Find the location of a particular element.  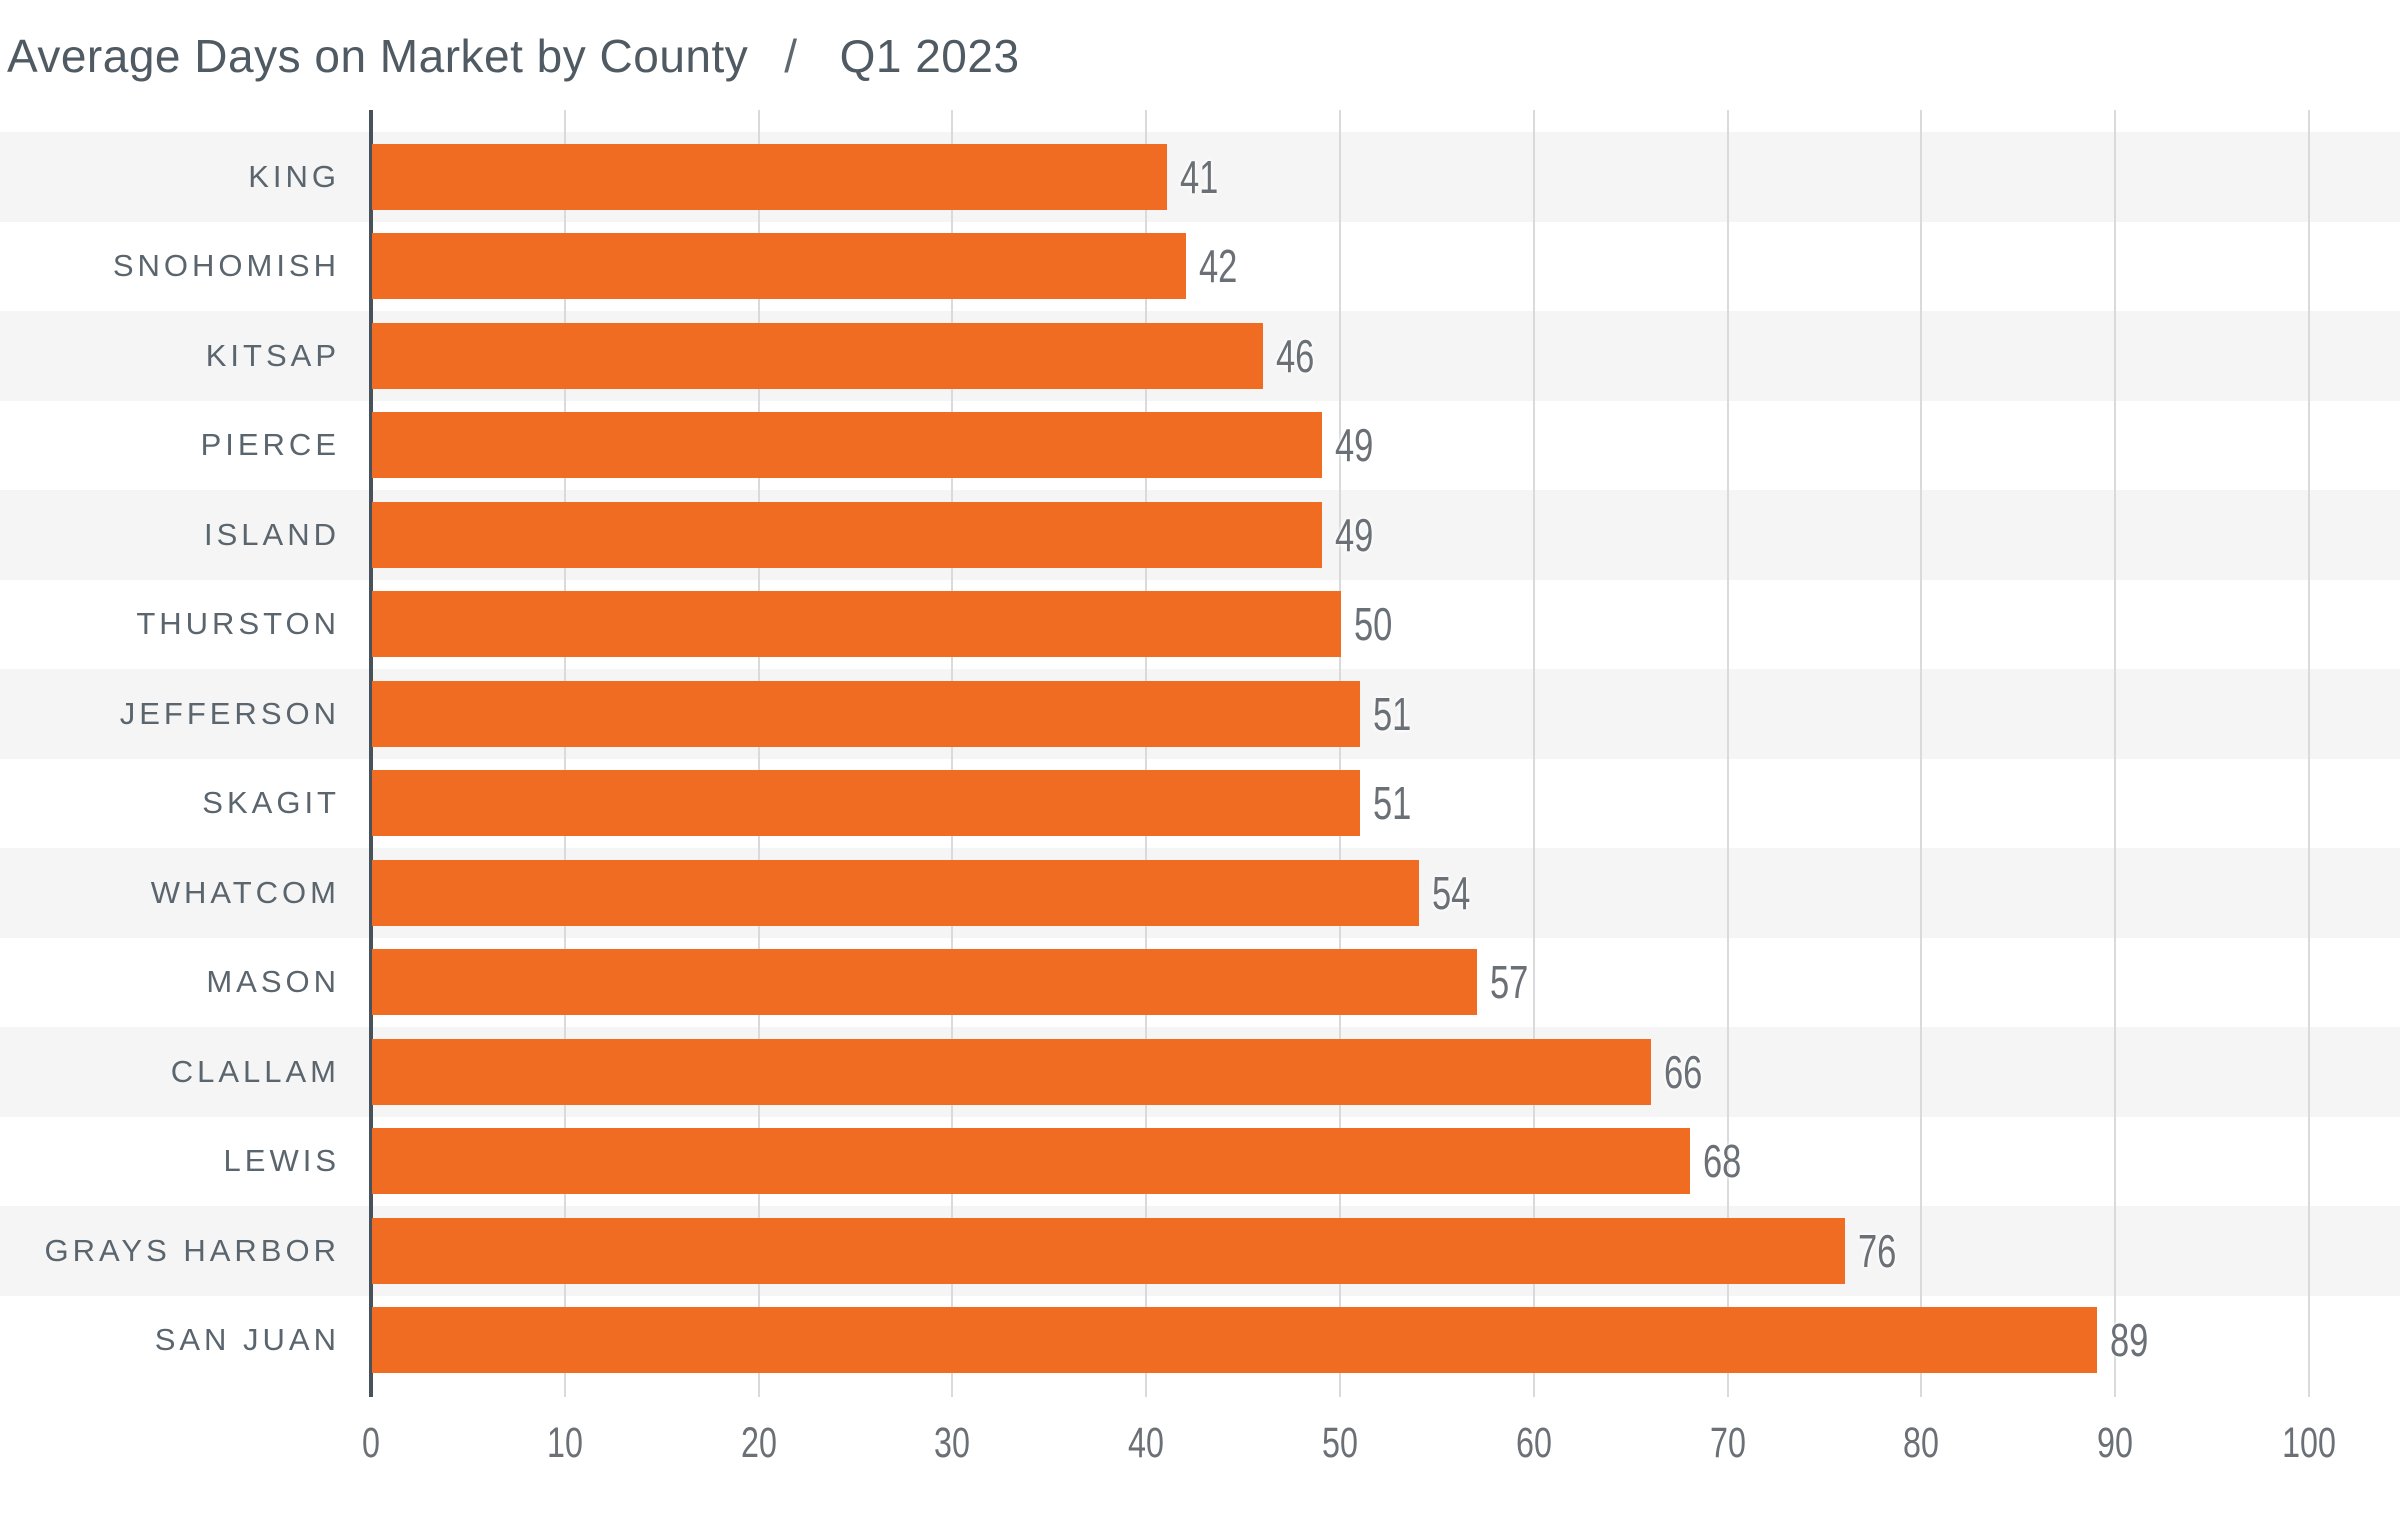

value-label-grays-harbor: 76 is located at coordinates (1877, 1250).